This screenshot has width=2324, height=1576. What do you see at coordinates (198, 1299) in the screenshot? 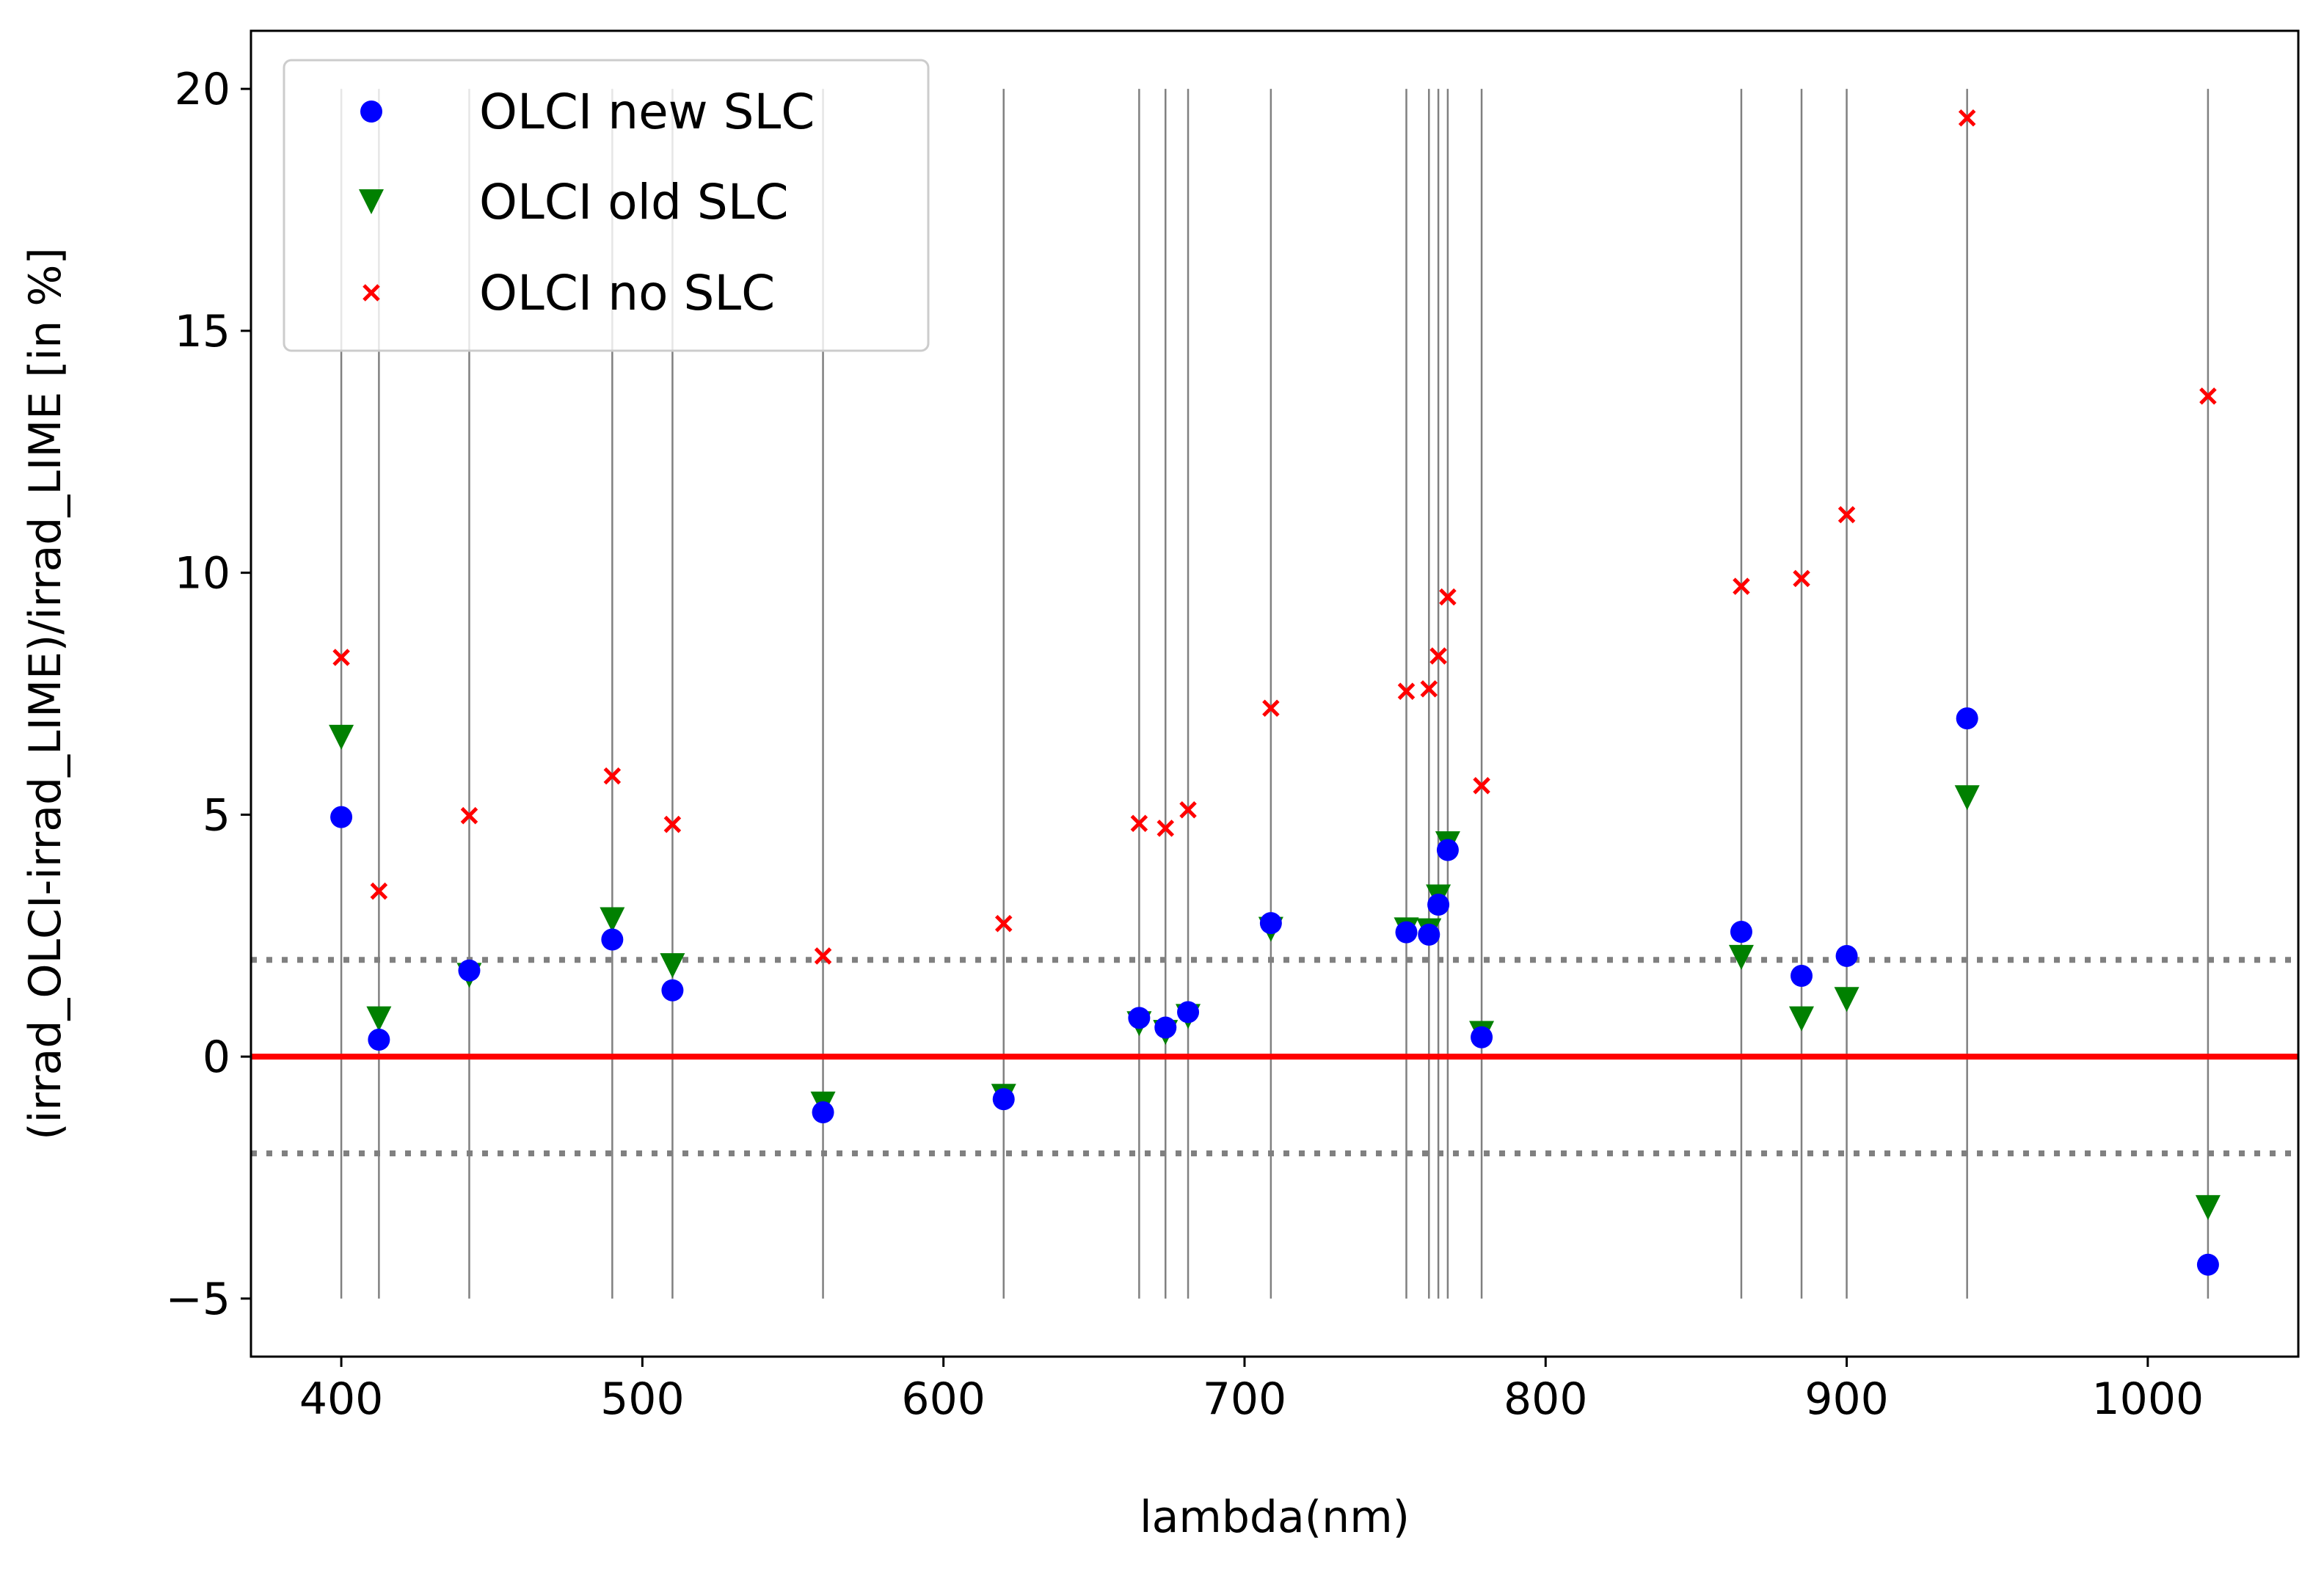
I see `y-tick-label: −5` at bounding box center [198, 1299].